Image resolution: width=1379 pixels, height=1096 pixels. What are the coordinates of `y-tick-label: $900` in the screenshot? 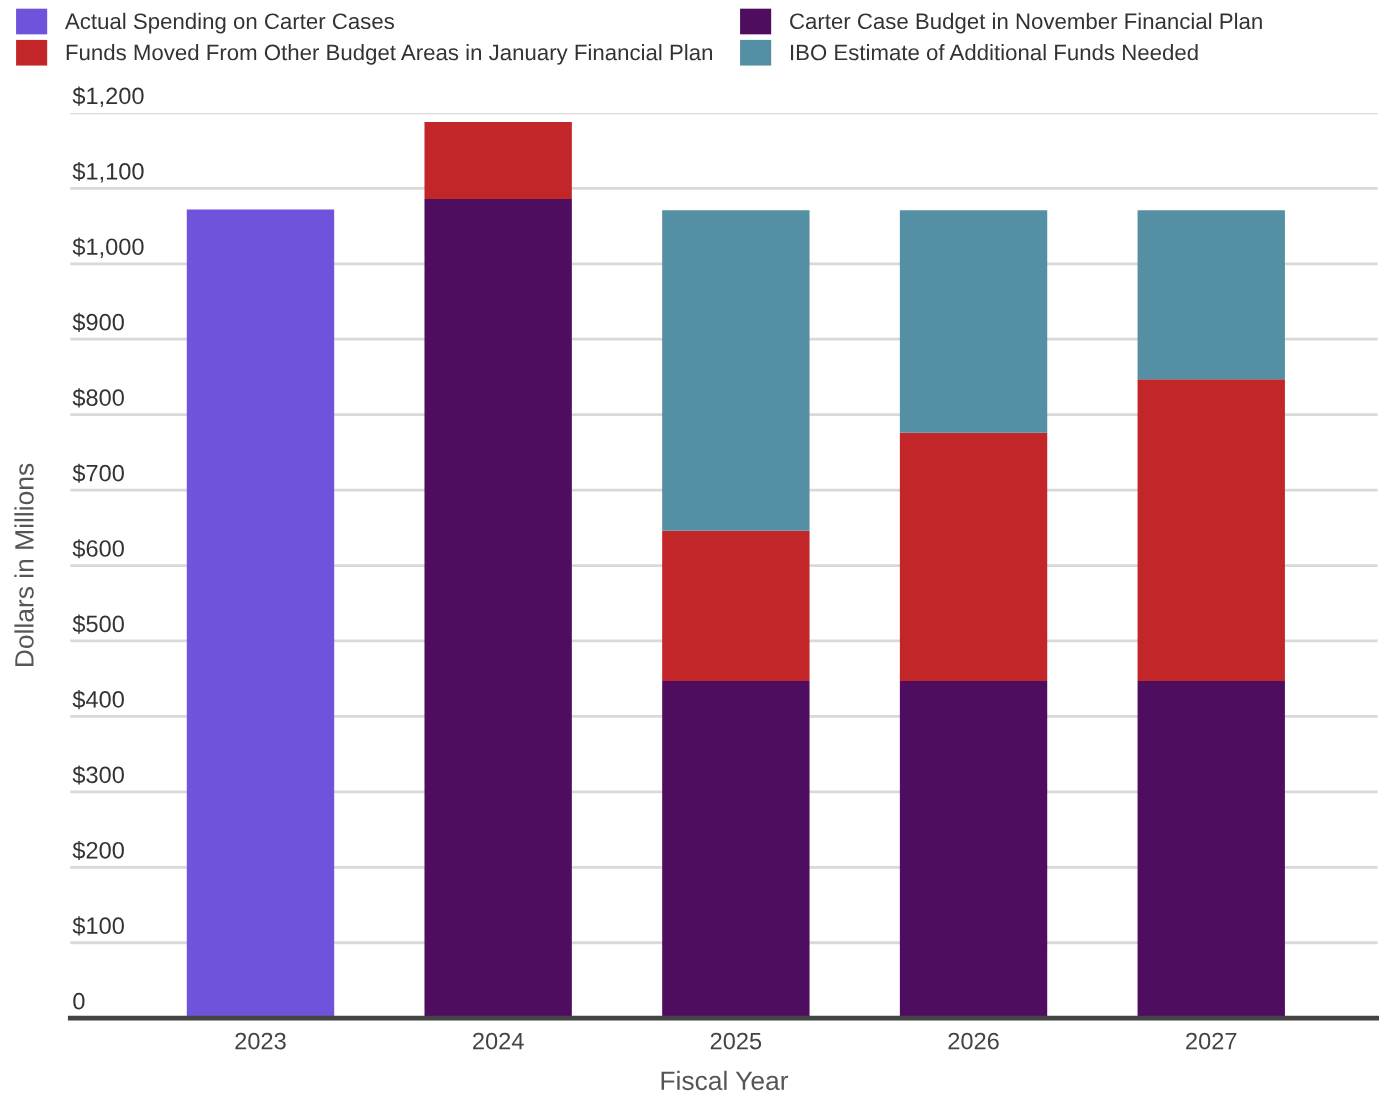 It's located at (98, 322).